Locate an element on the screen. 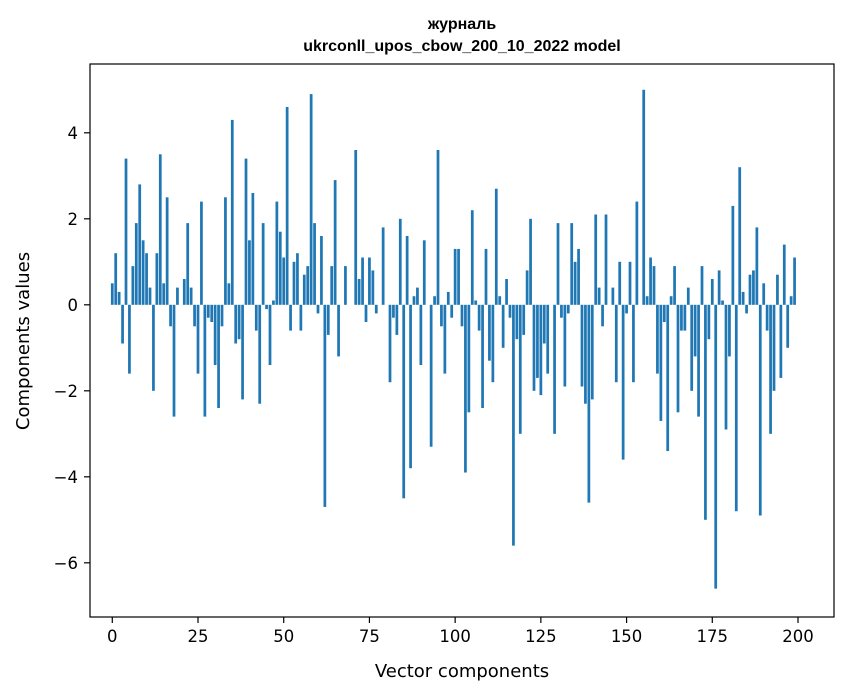 This screenshot has width=847, height=696. x-tick-label: 200 is located at coordinates (798, 636).